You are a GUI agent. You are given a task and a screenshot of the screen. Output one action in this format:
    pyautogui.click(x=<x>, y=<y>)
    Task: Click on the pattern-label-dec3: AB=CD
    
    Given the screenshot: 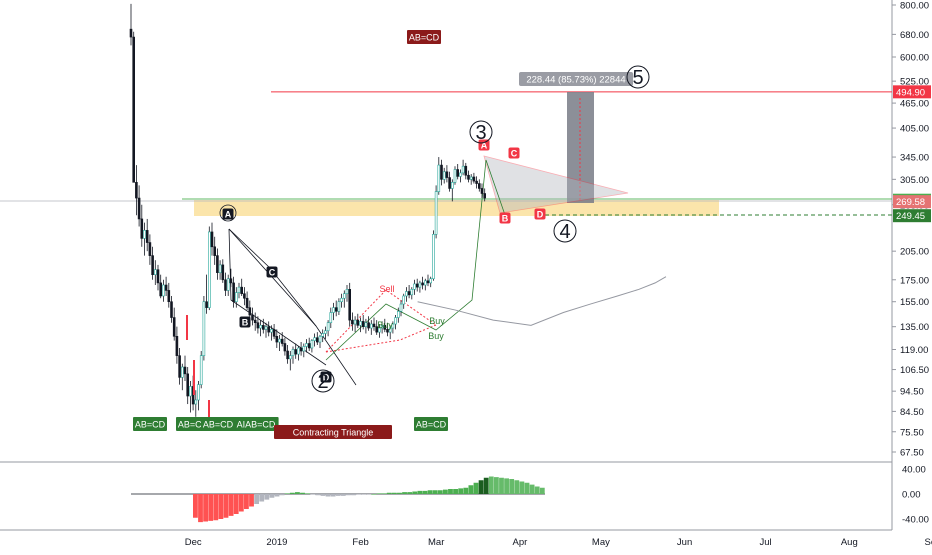 What is the action you would take?
    pyautogui.click(x=218, y=424)
    